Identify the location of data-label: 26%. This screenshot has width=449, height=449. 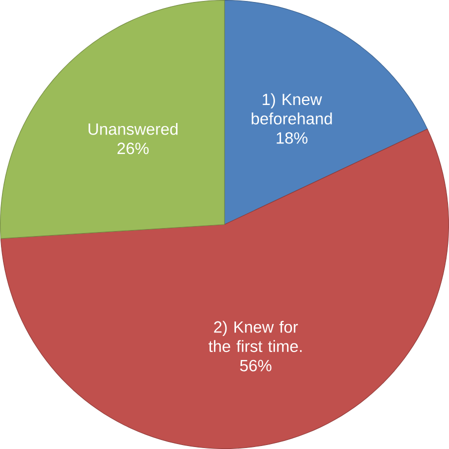
(133, 148).